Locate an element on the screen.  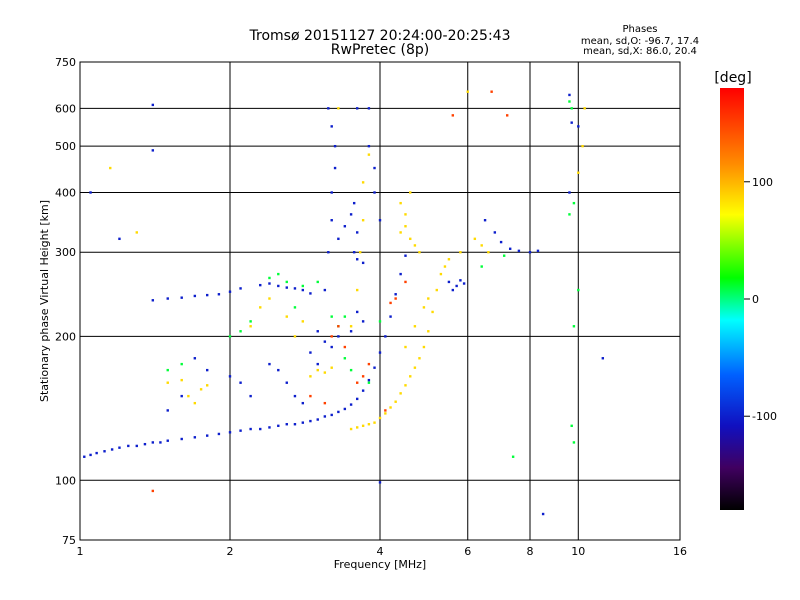
x-tick-label: 8 is located at coordinates (530, 551).